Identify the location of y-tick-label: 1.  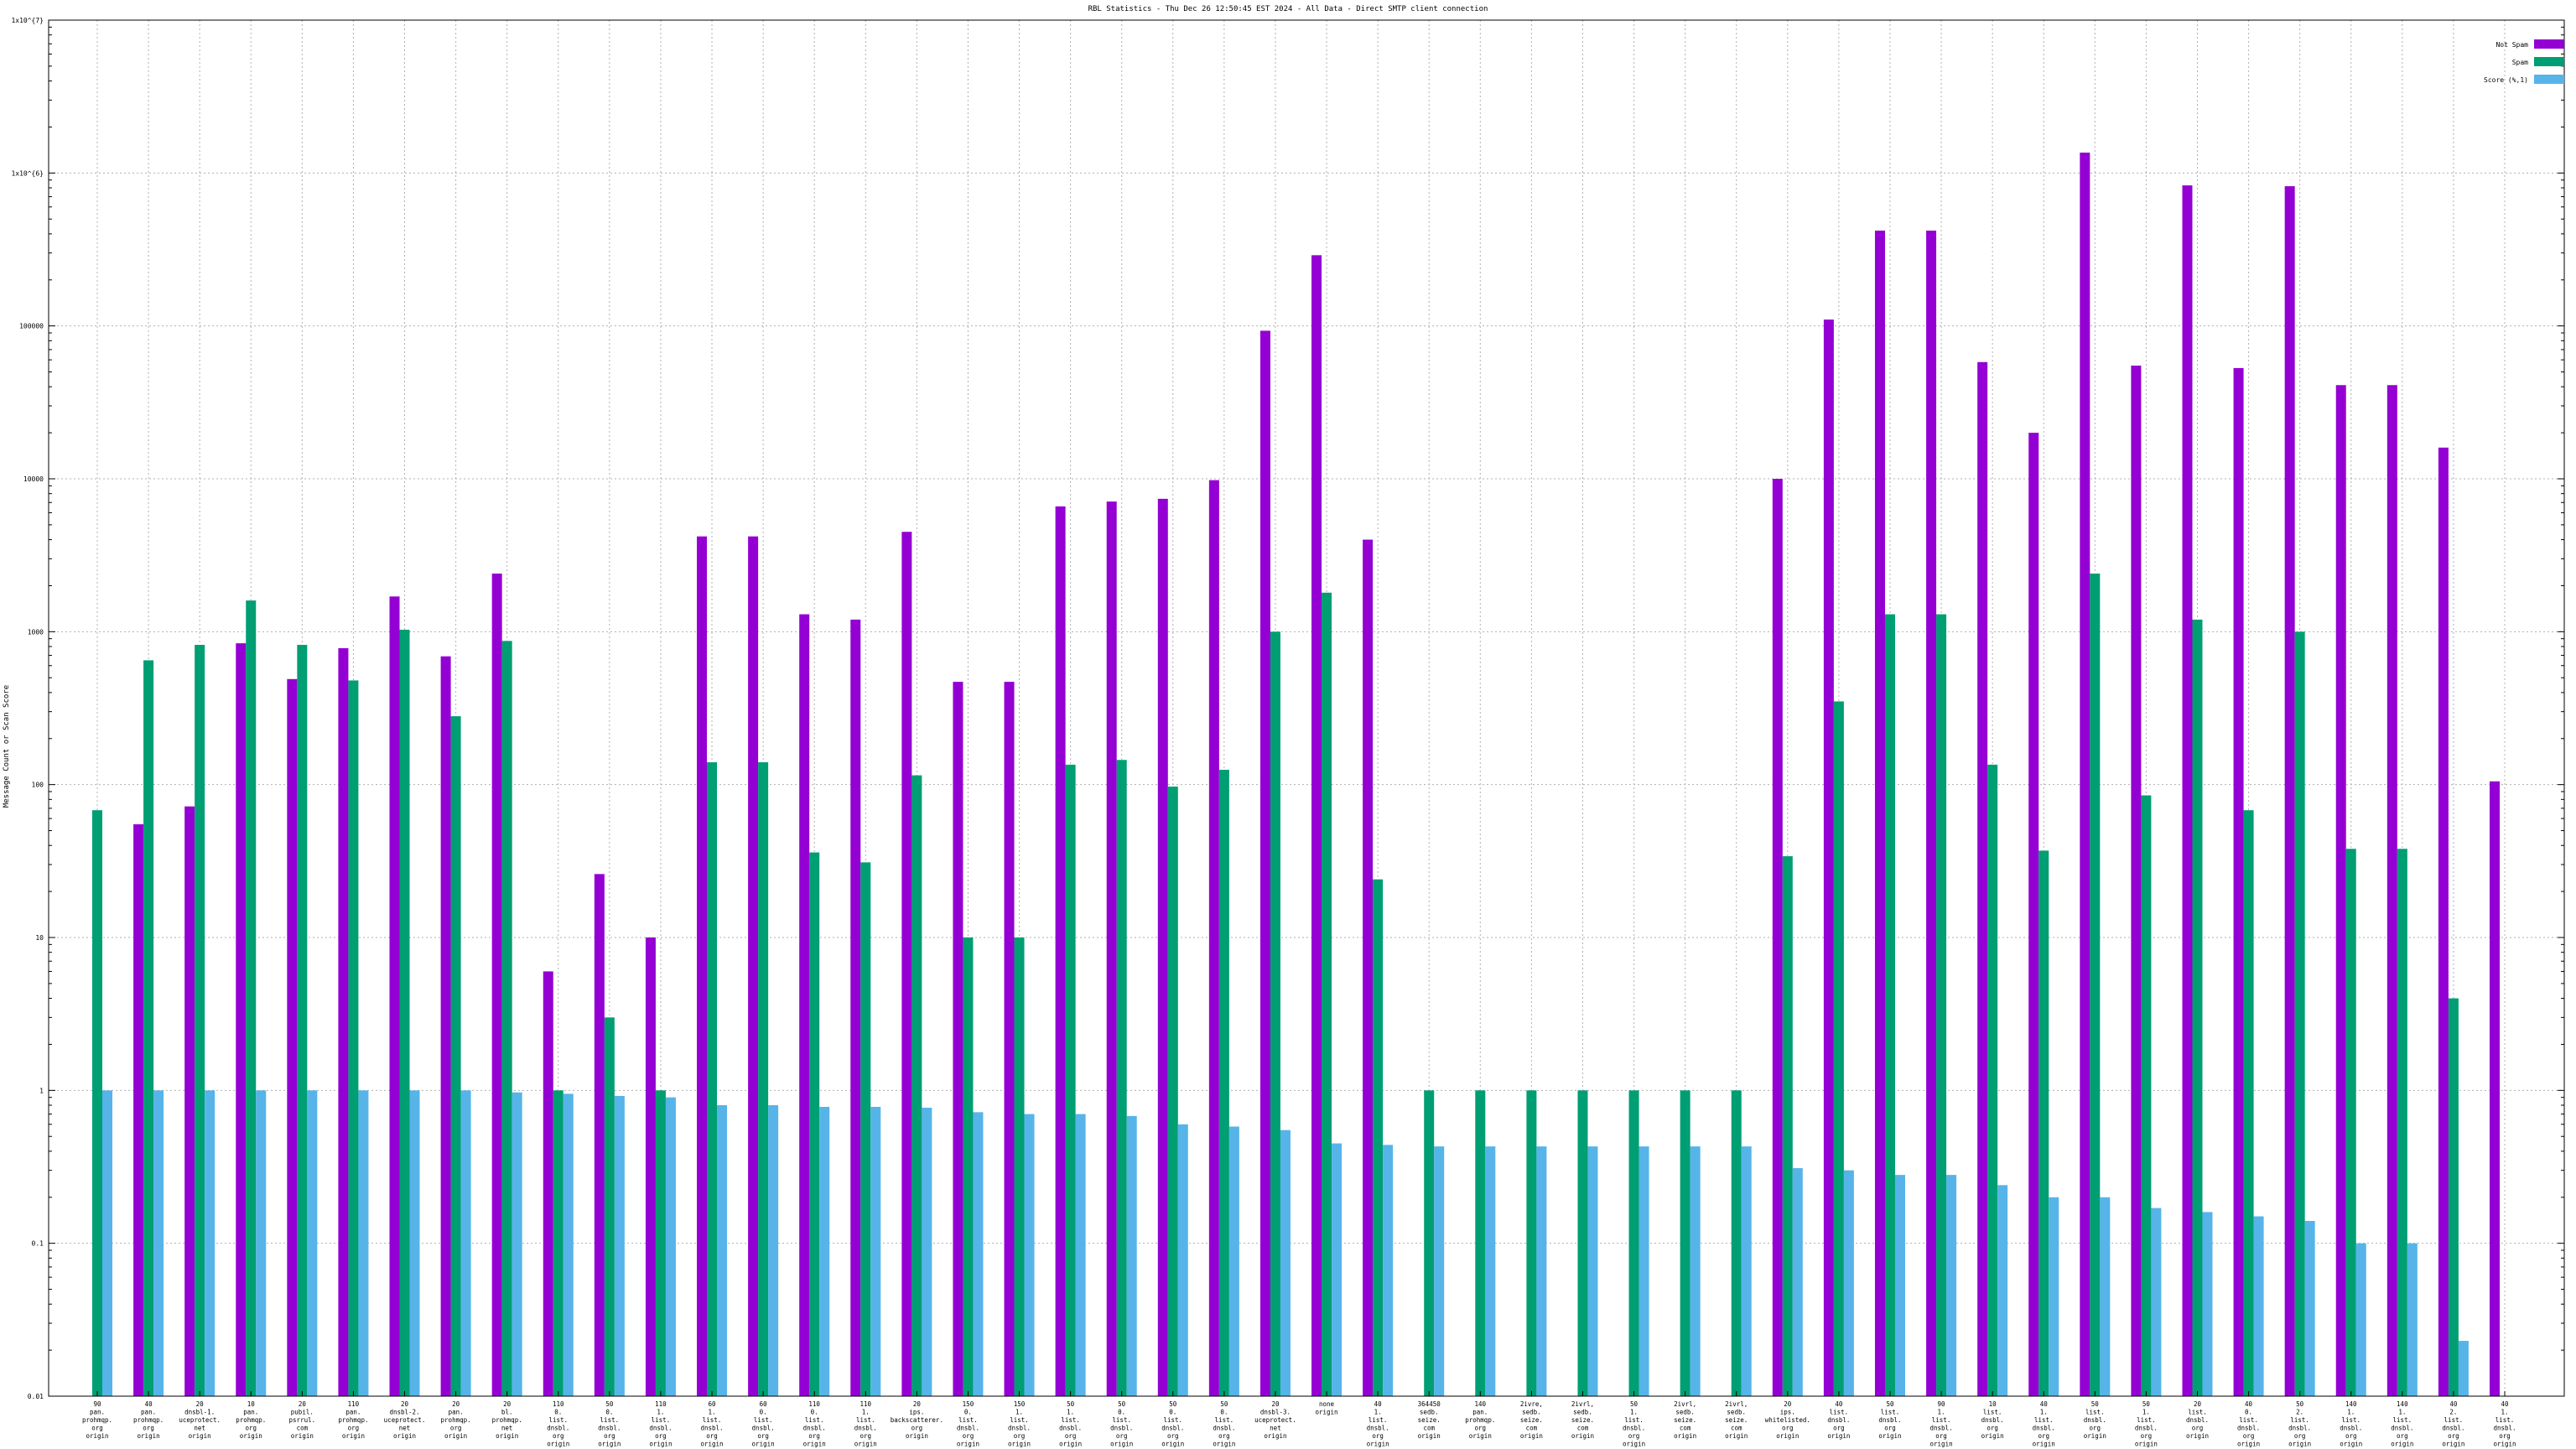
(41, 1090).